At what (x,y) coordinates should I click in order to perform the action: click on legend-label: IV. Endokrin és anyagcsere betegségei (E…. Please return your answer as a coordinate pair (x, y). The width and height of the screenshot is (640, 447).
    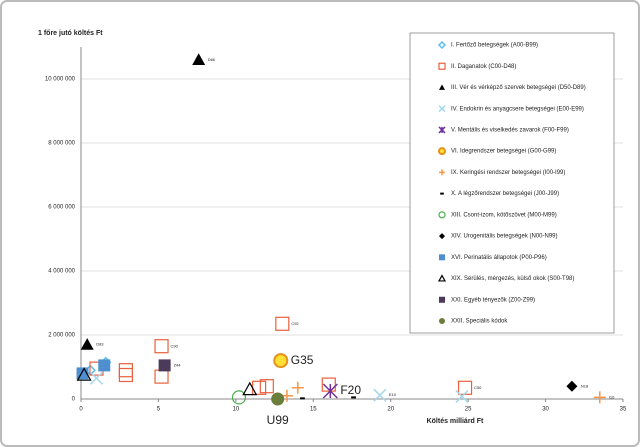
    Looking at the image, I should click on (517, 109).